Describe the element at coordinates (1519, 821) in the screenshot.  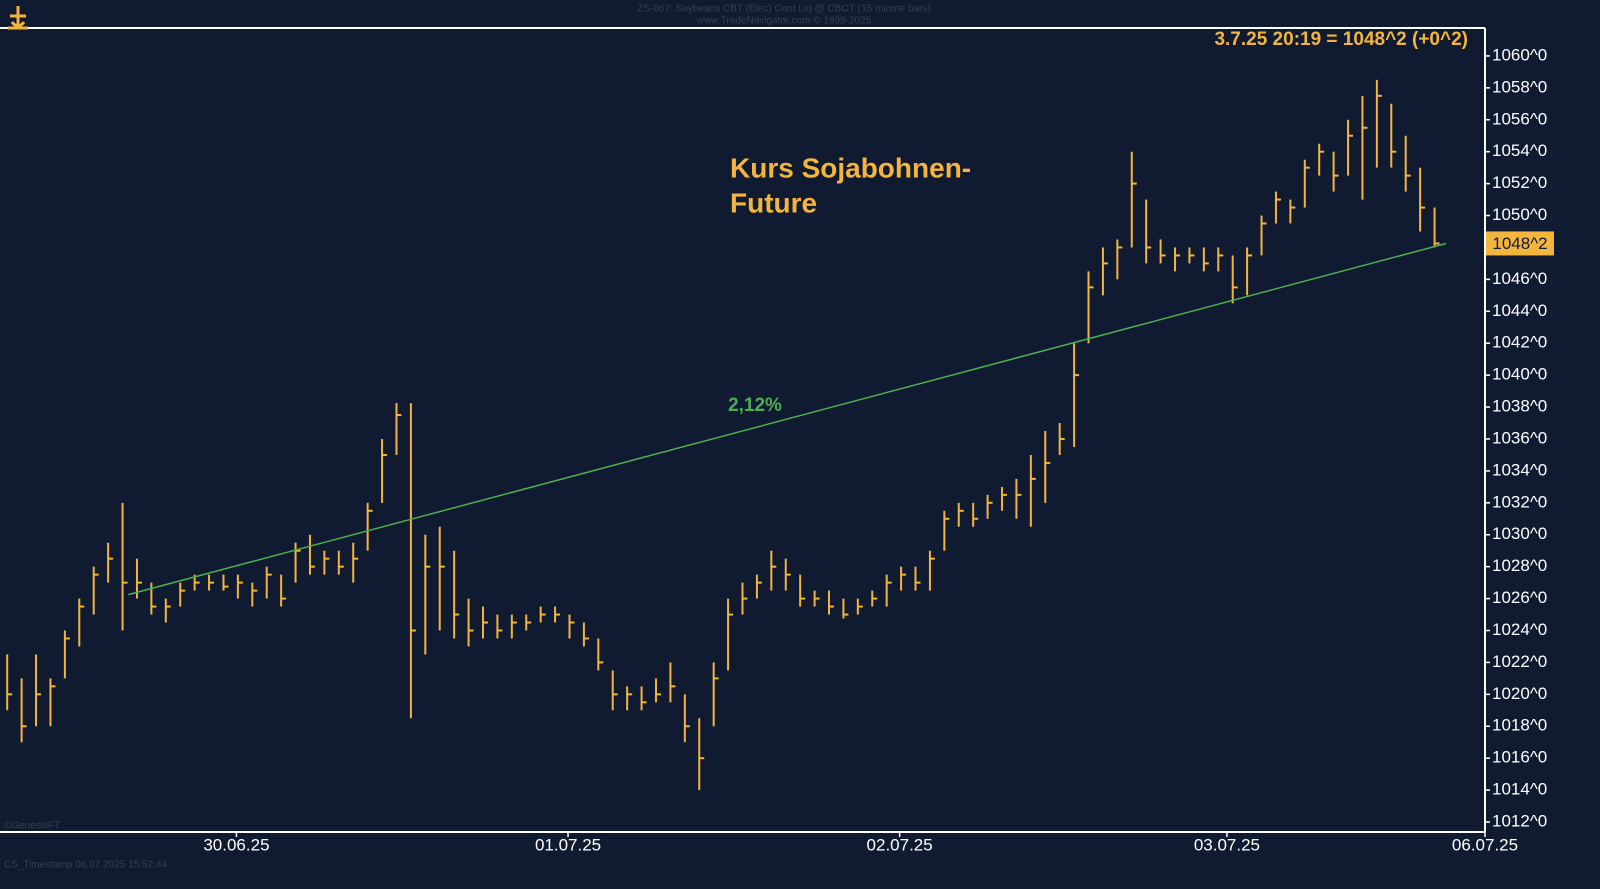
I see `y-tick-label: 1012^0` at that location.